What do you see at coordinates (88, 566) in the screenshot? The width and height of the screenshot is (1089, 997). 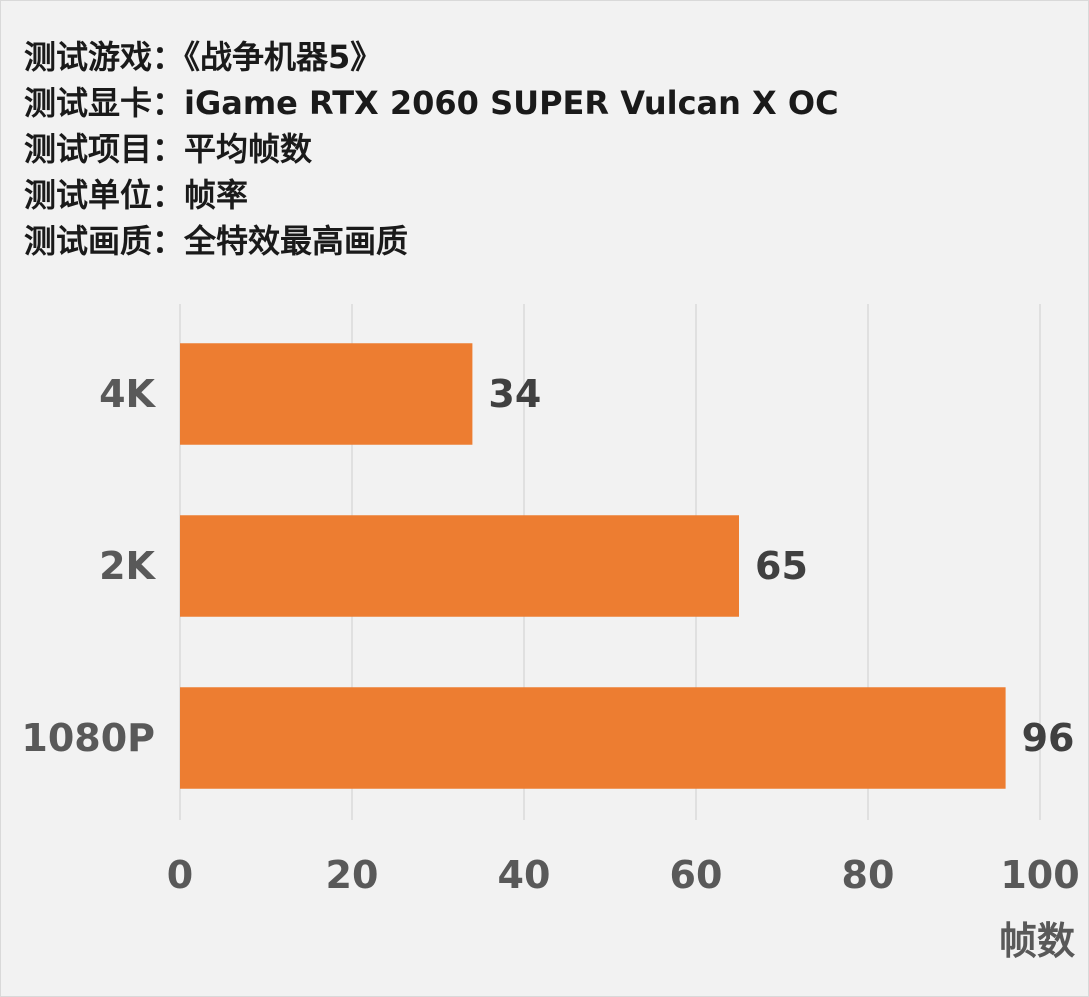 I see `category-labels: 4K 2K 1080P` at bounding box center [88, 566].